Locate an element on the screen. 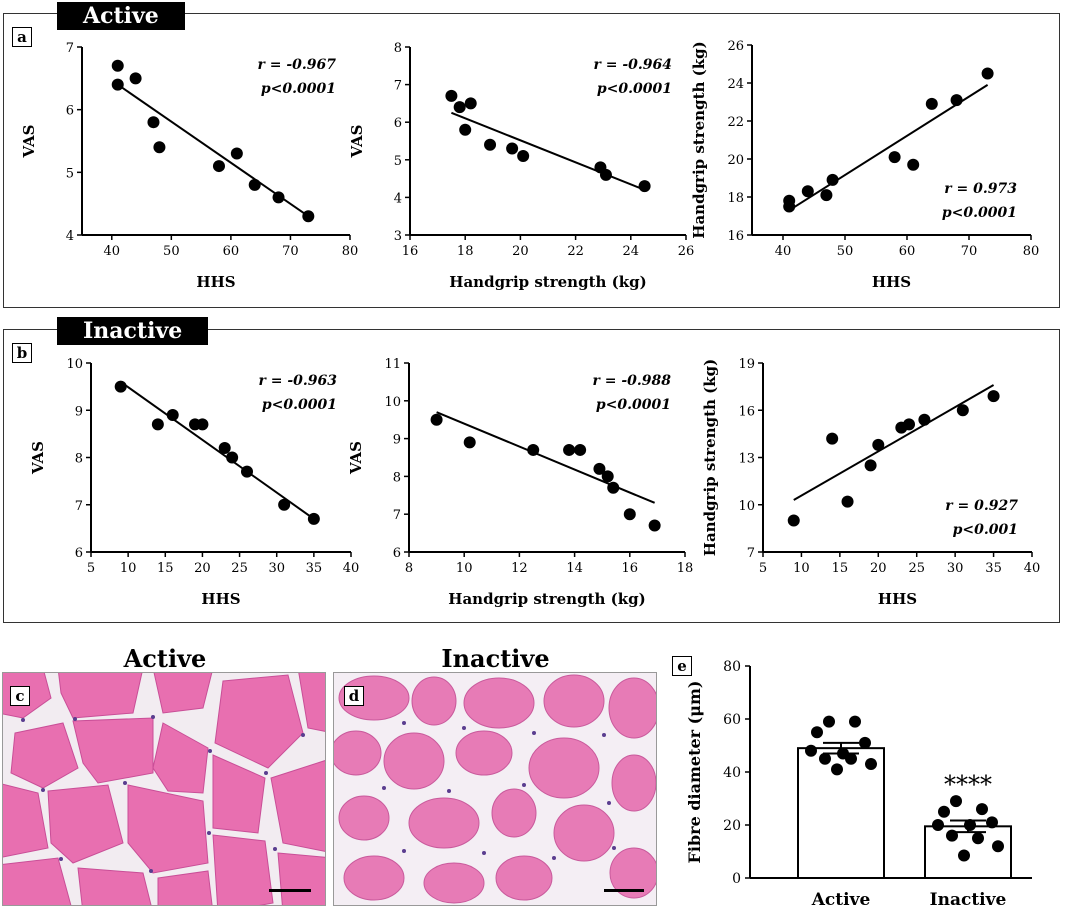 This screenshot has height=909, width=1065. inactive-muscle-fibres is located at coordinates (495, 789).